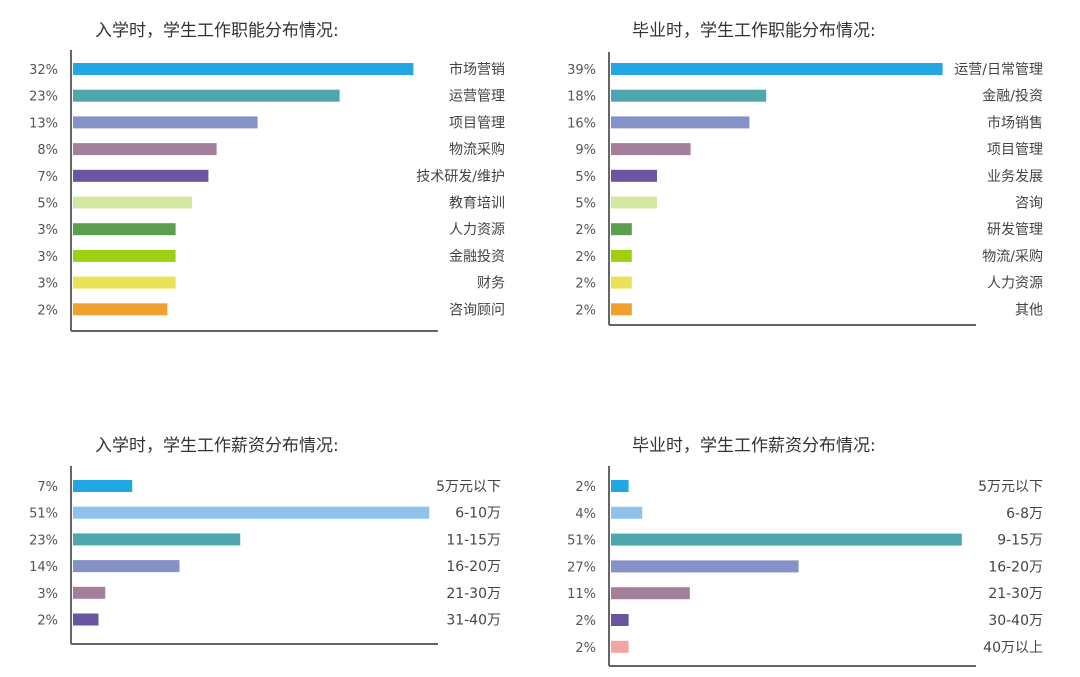  I want to click on category-label: 市场销售, so click(1015, 122).